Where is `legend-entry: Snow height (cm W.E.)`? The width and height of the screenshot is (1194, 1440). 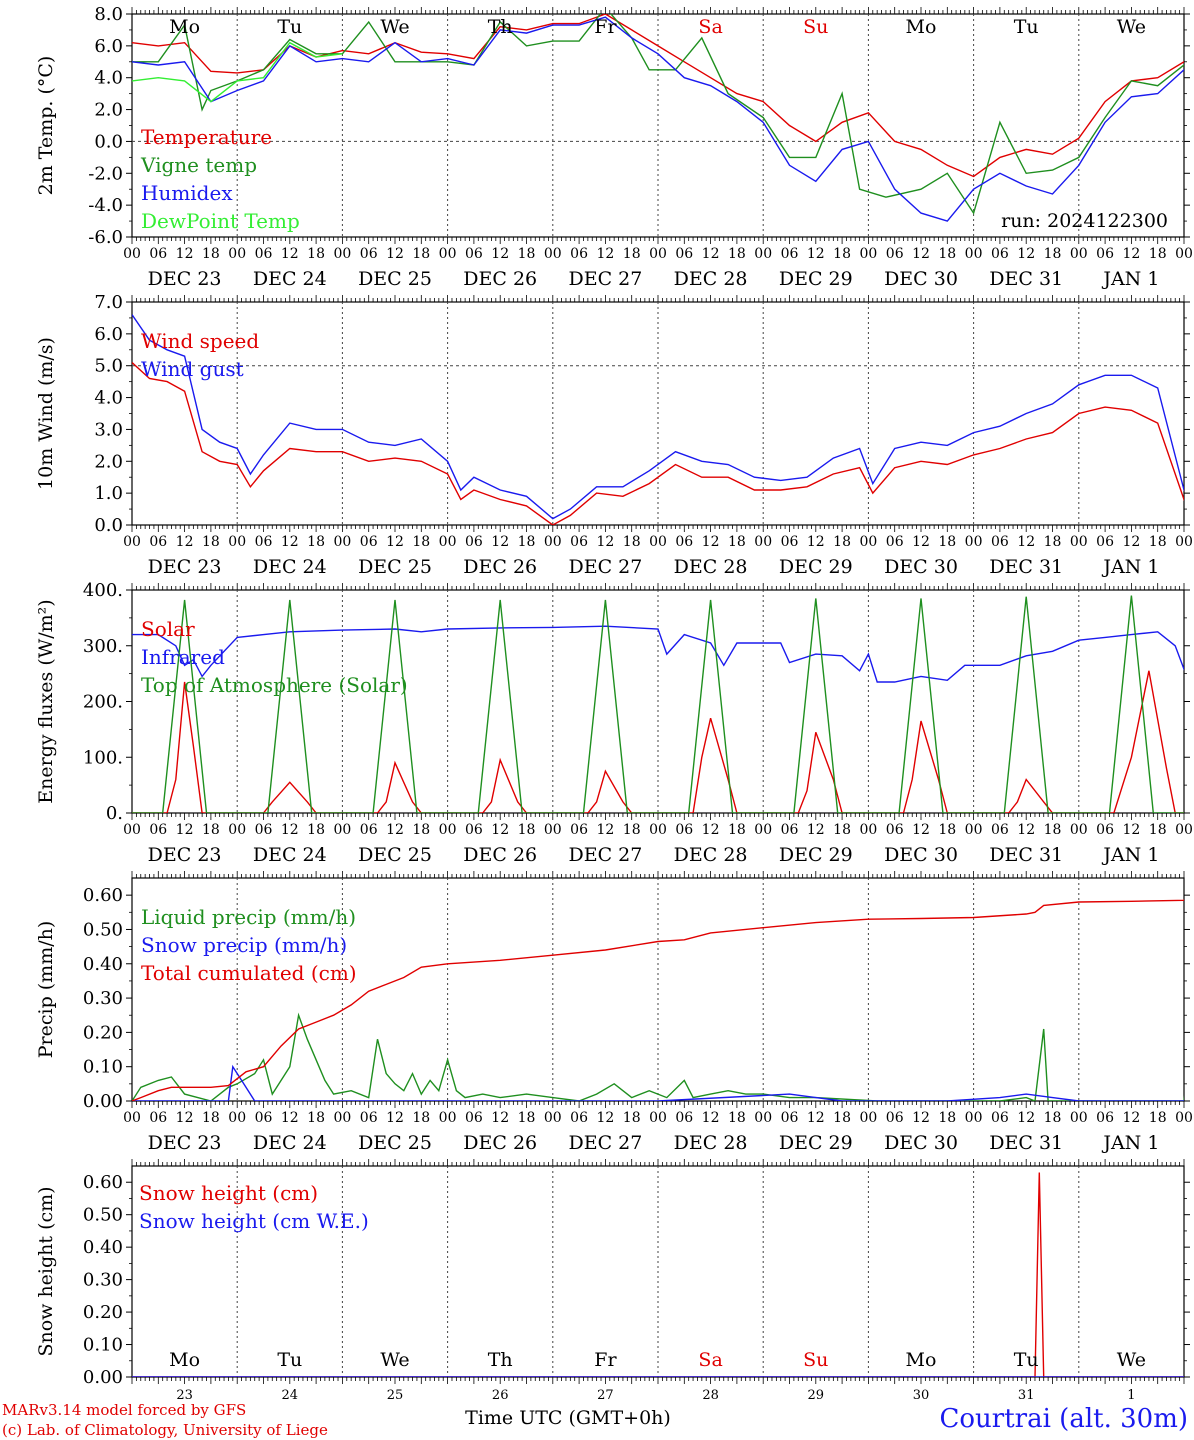 legend-entry: Snow height (cm W.E.) is located at coordinates (254, 1221).